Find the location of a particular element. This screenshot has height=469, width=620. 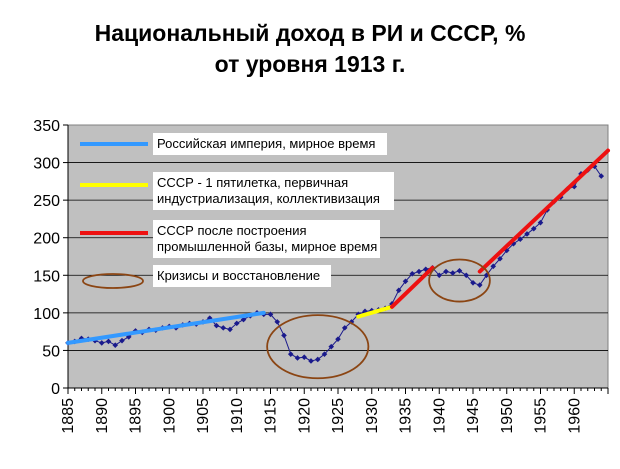

legend-swatch-ellipse is located at coordinates (113, 281).